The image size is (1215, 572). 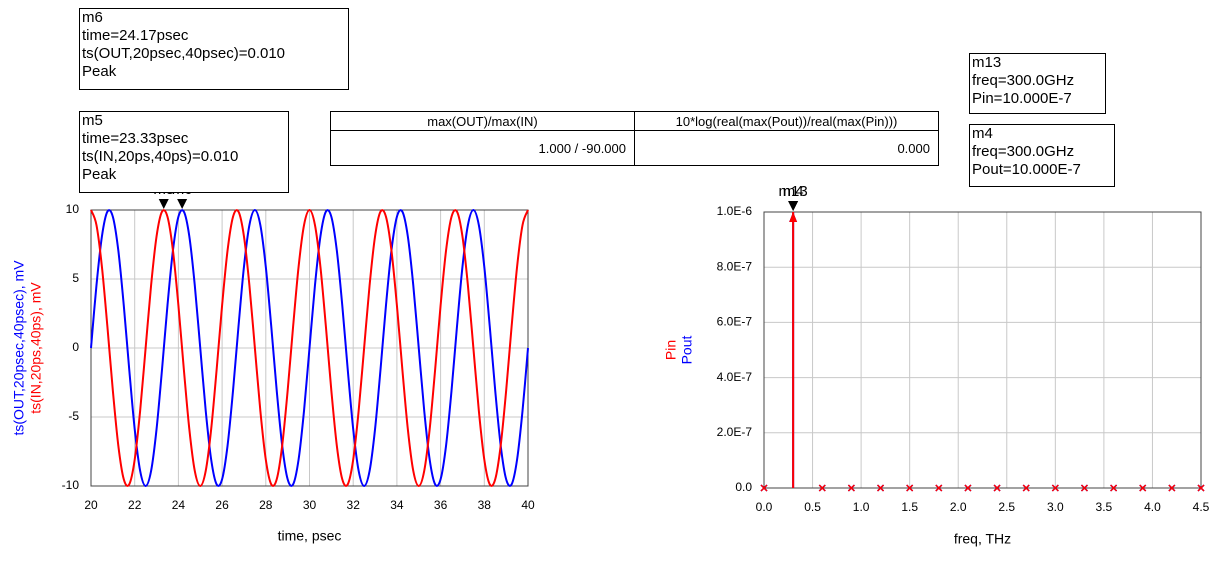 What do you see at coordinates (73, 209) in the screenshot?
I see `y-tick-label: 10` at bounding box center [73, 209].